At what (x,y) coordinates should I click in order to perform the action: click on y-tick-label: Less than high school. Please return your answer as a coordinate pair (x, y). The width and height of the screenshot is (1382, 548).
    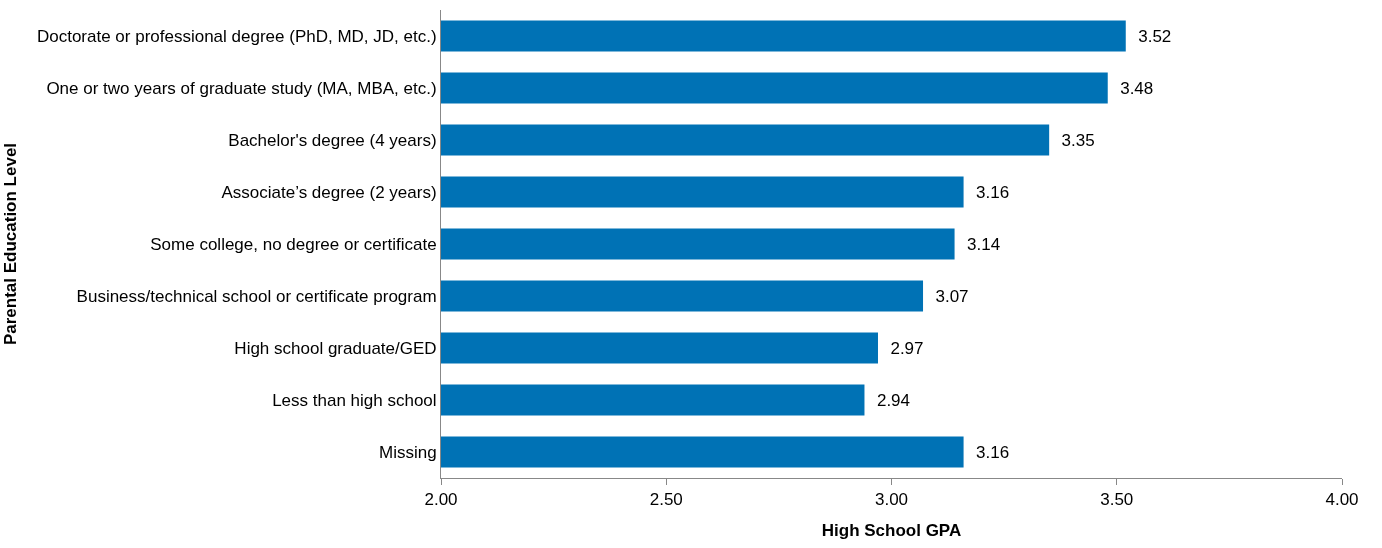
    Looking at the image, I should click on (354, 400).